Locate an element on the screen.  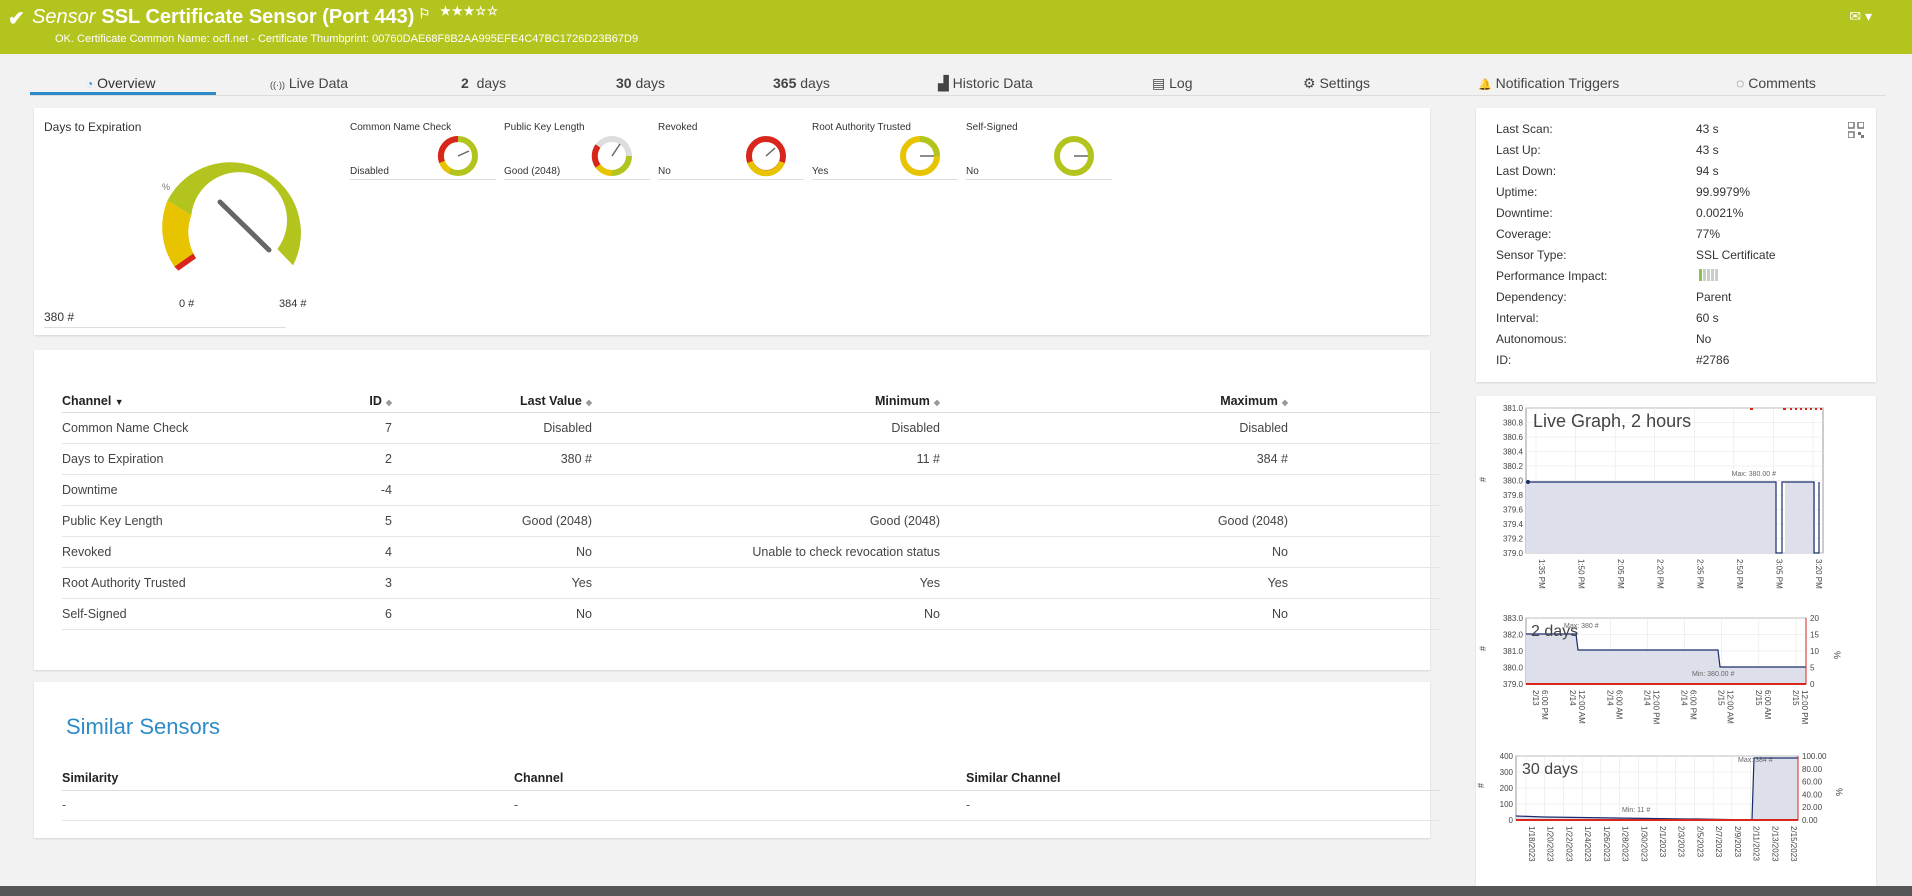
small-gauge-revoked: Revoked No is located at coordinates (731, 150).